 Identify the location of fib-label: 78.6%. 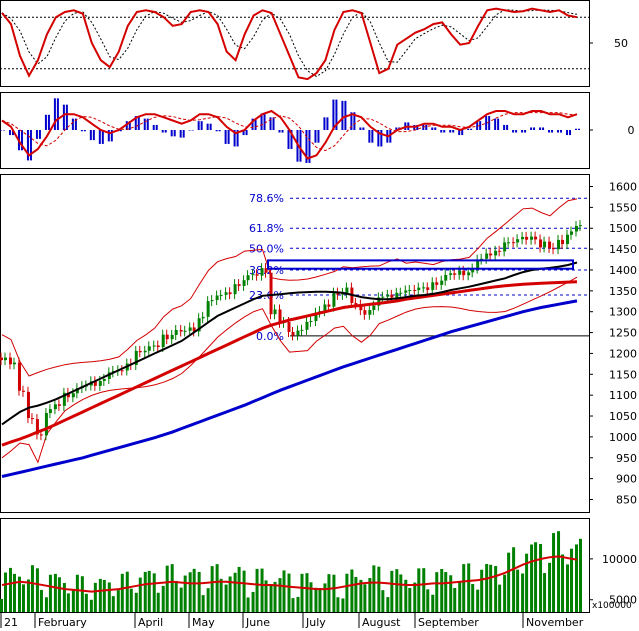
(266, 198).